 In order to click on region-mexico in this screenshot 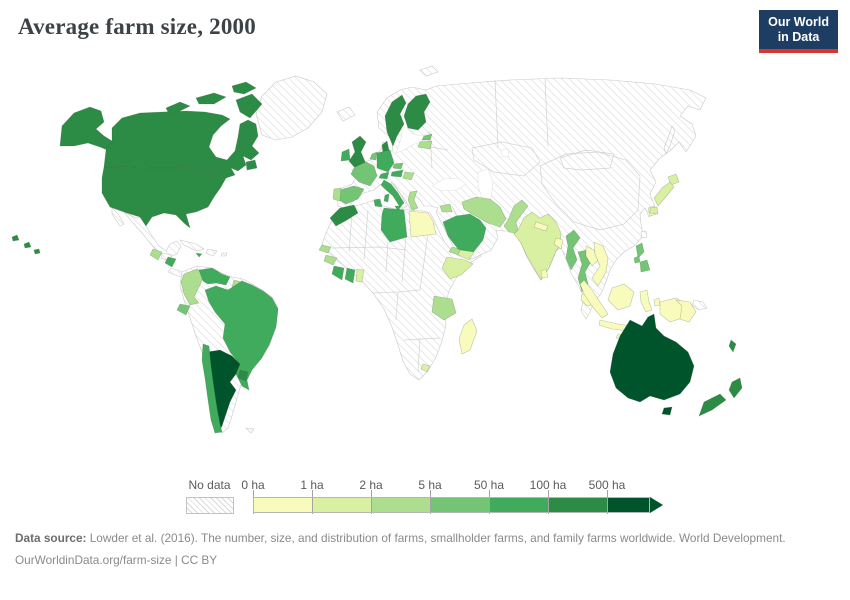, I will do `click(152, 235)`.